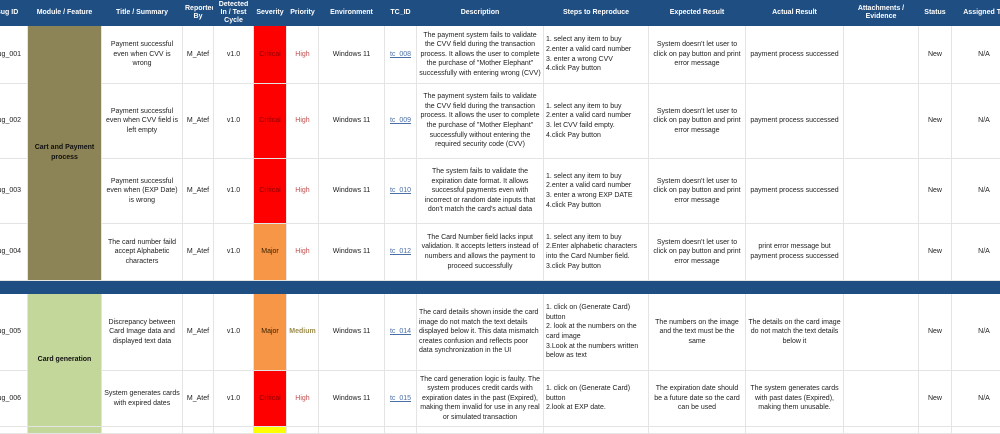  I want to click on column-header: Expected Result, so click(697, 13).